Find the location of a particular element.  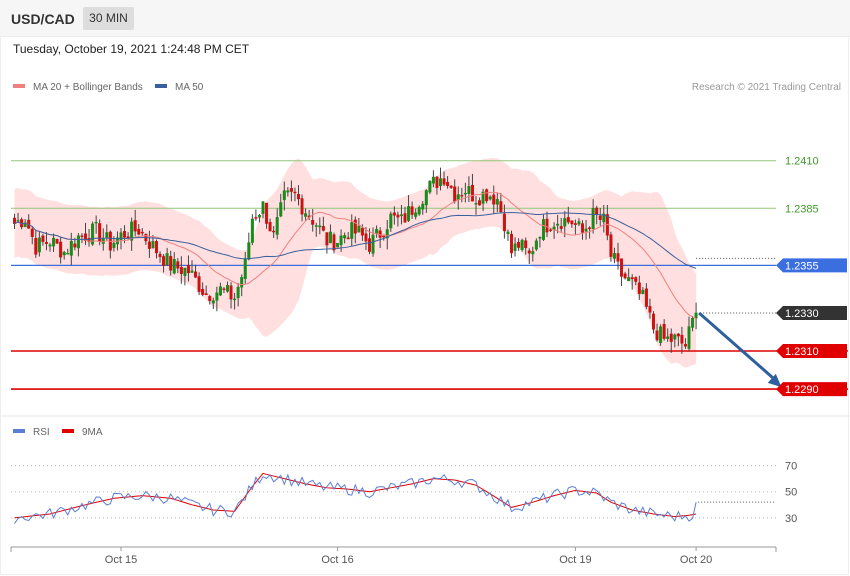

legend-label-1: MA 50 is located at coordinates (189, 87).